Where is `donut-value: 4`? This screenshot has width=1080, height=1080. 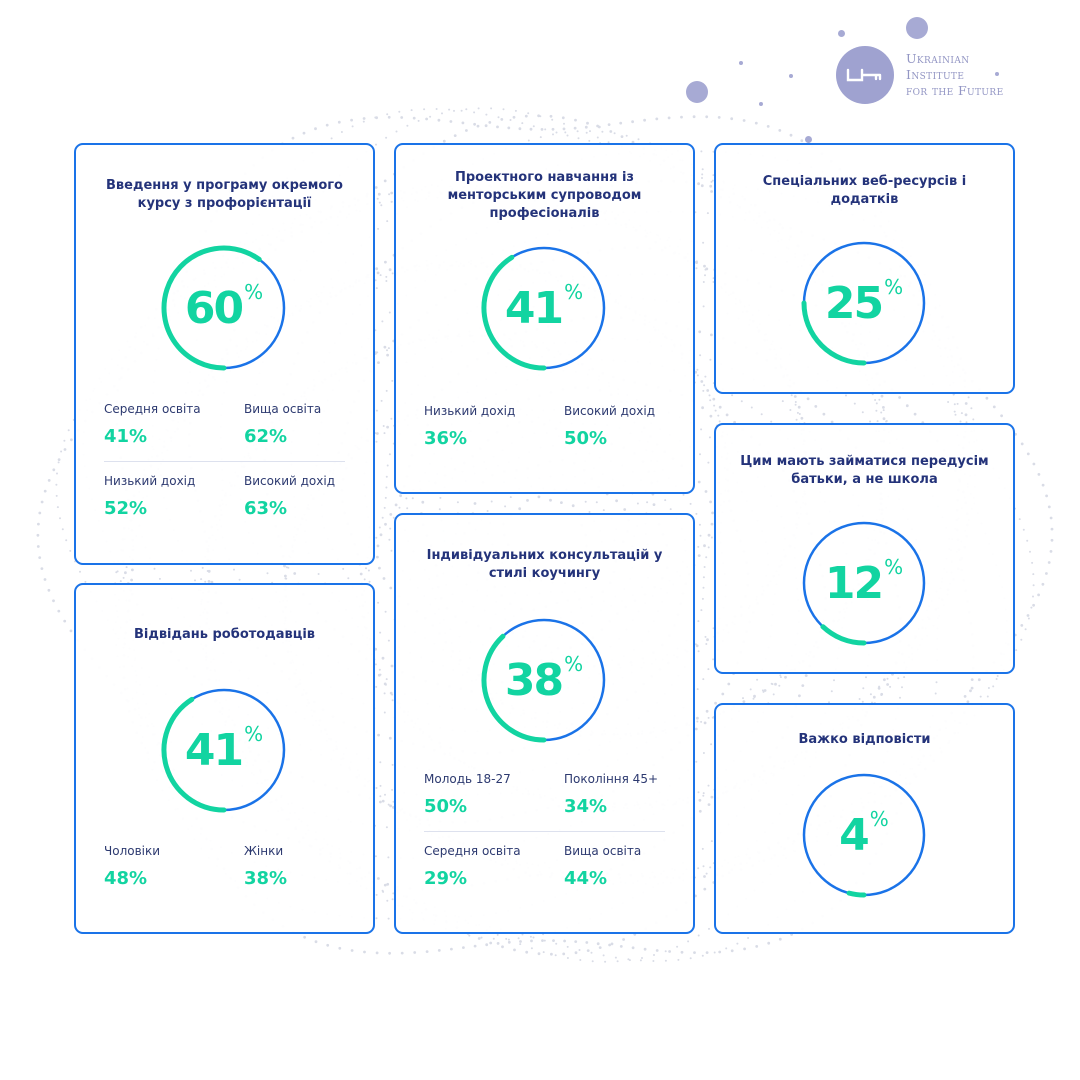 donut-value: 4 is located at coordinates (854, 835).